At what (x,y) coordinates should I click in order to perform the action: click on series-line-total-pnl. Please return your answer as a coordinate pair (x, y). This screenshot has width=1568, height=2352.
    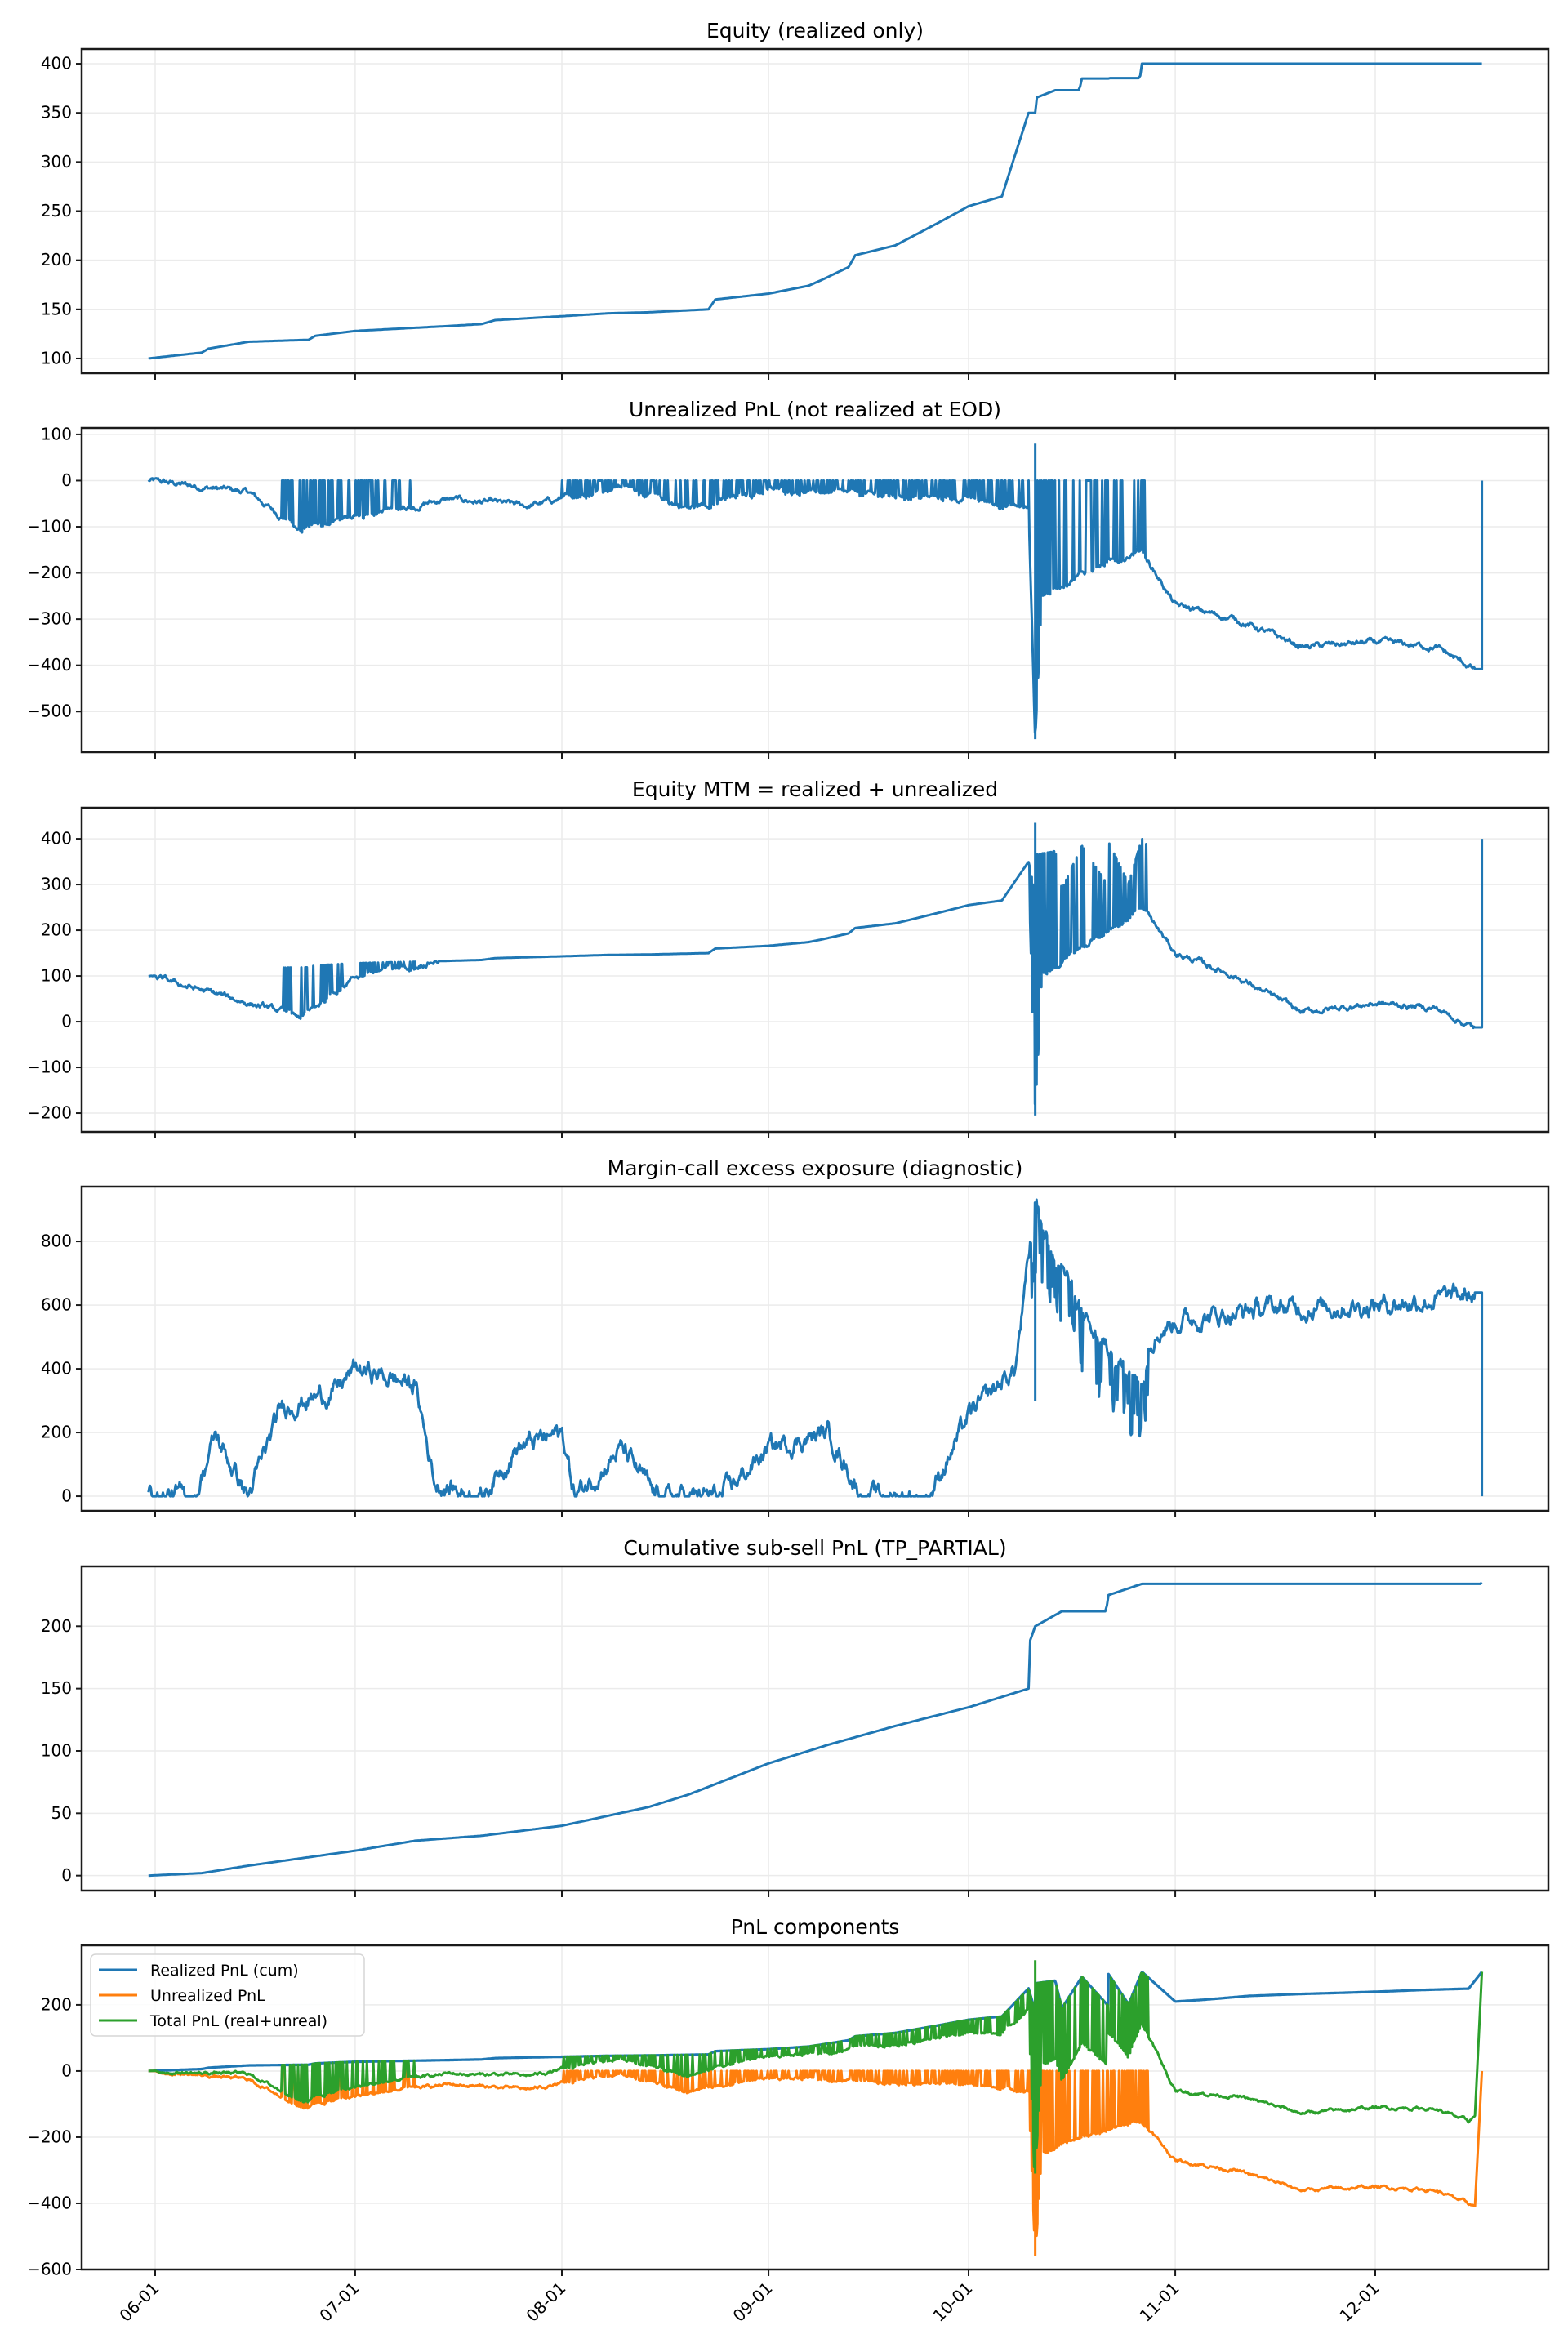
    Looking at the image, I should click on (816, 2069).